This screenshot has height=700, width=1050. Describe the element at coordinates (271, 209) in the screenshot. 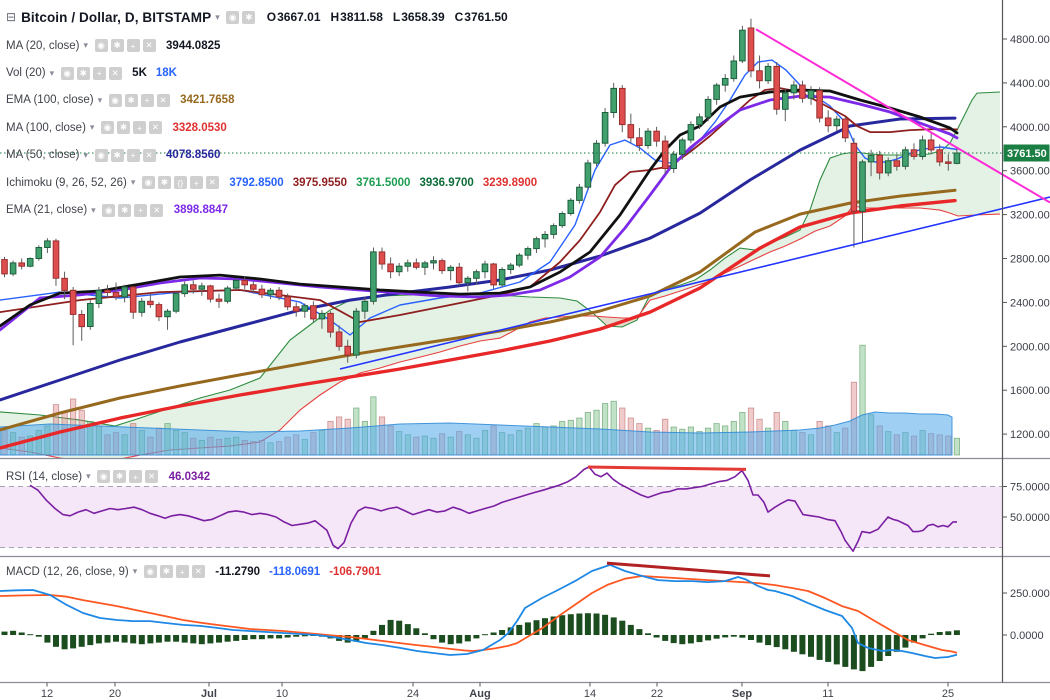

I see `legend-row-ema21: EMA (21, close) ▾ ◉ ✱ + ✕ 3898.8847` at that location.